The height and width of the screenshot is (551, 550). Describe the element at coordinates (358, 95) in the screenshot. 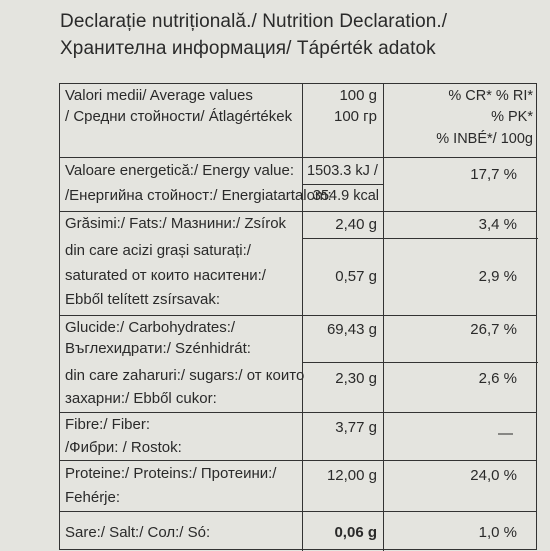

I see `header-amount-line-1: 100 g` at that location.